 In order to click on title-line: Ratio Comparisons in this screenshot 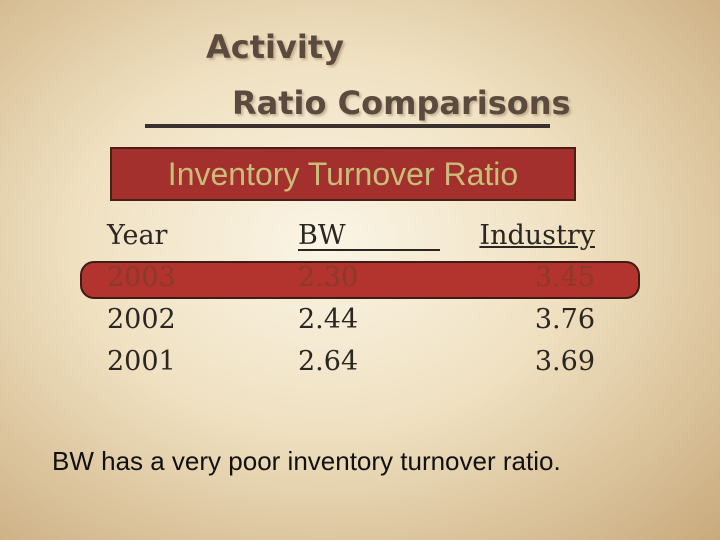, I will do `click(401, 103)`.